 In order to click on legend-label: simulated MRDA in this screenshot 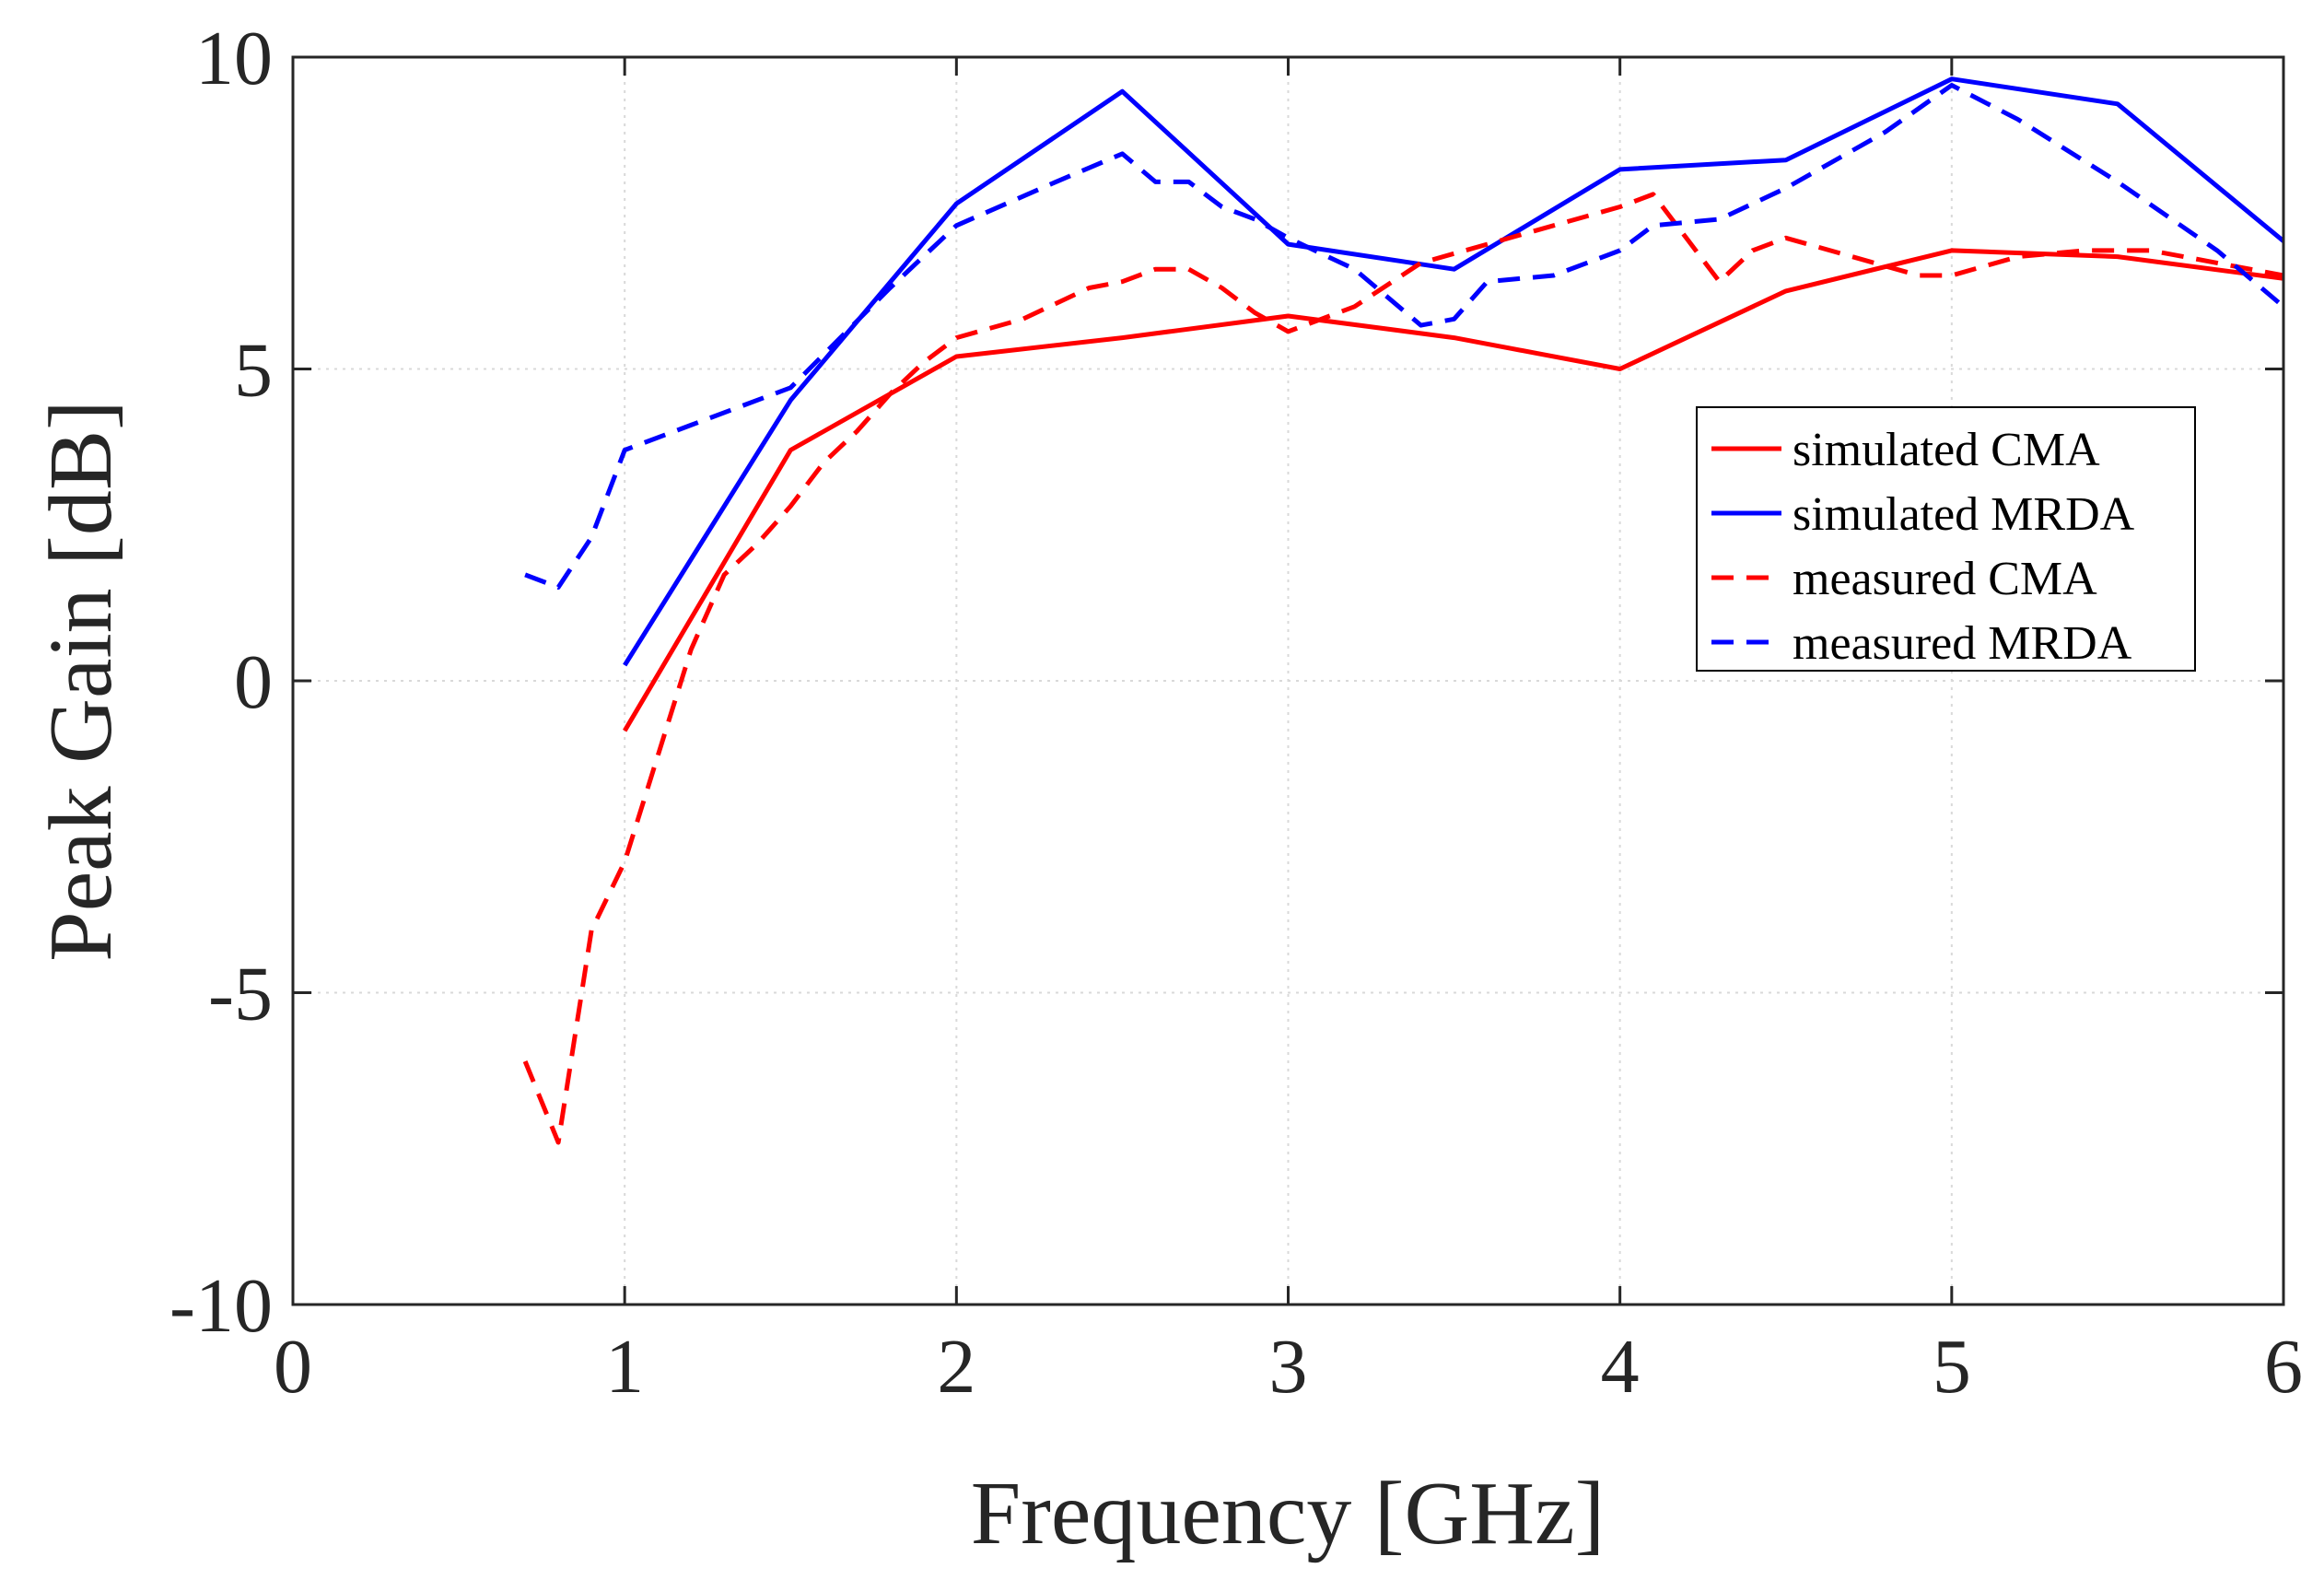, I will do `click(1964, 514)`.